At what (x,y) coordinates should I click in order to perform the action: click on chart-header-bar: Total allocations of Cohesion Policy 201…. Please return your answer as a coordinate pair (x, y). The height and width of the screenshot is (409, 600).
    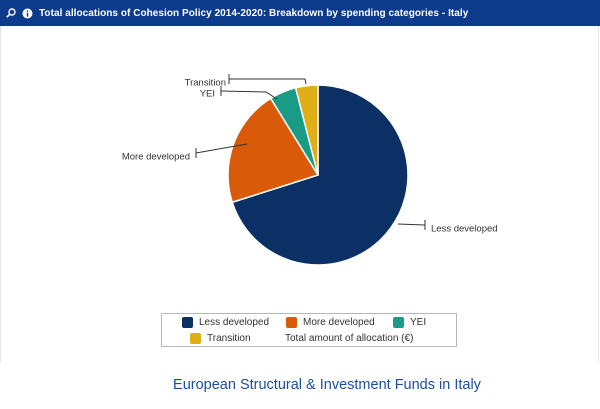
    Looking at the image, I should click on (300, 13).